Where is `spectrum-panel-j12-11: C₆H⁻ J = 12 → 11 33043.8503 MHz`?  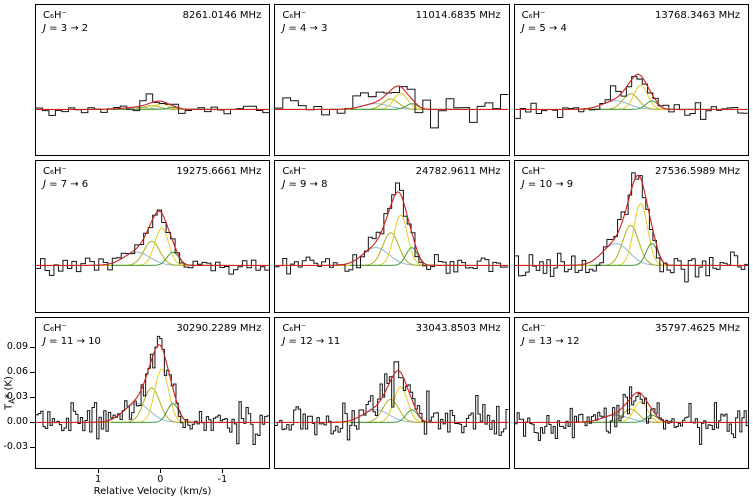 spectrum-panel-j12-11: C₆H⁻ J = 12 → 11 33043.8503 MHz is located at coordinates (392, 392).